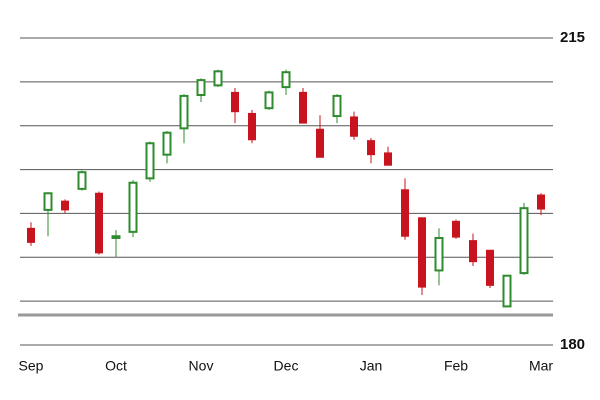  Describe the element at coordinates (201, 366) in the screenshot. I see `x-tick-label: Nov` at that location.